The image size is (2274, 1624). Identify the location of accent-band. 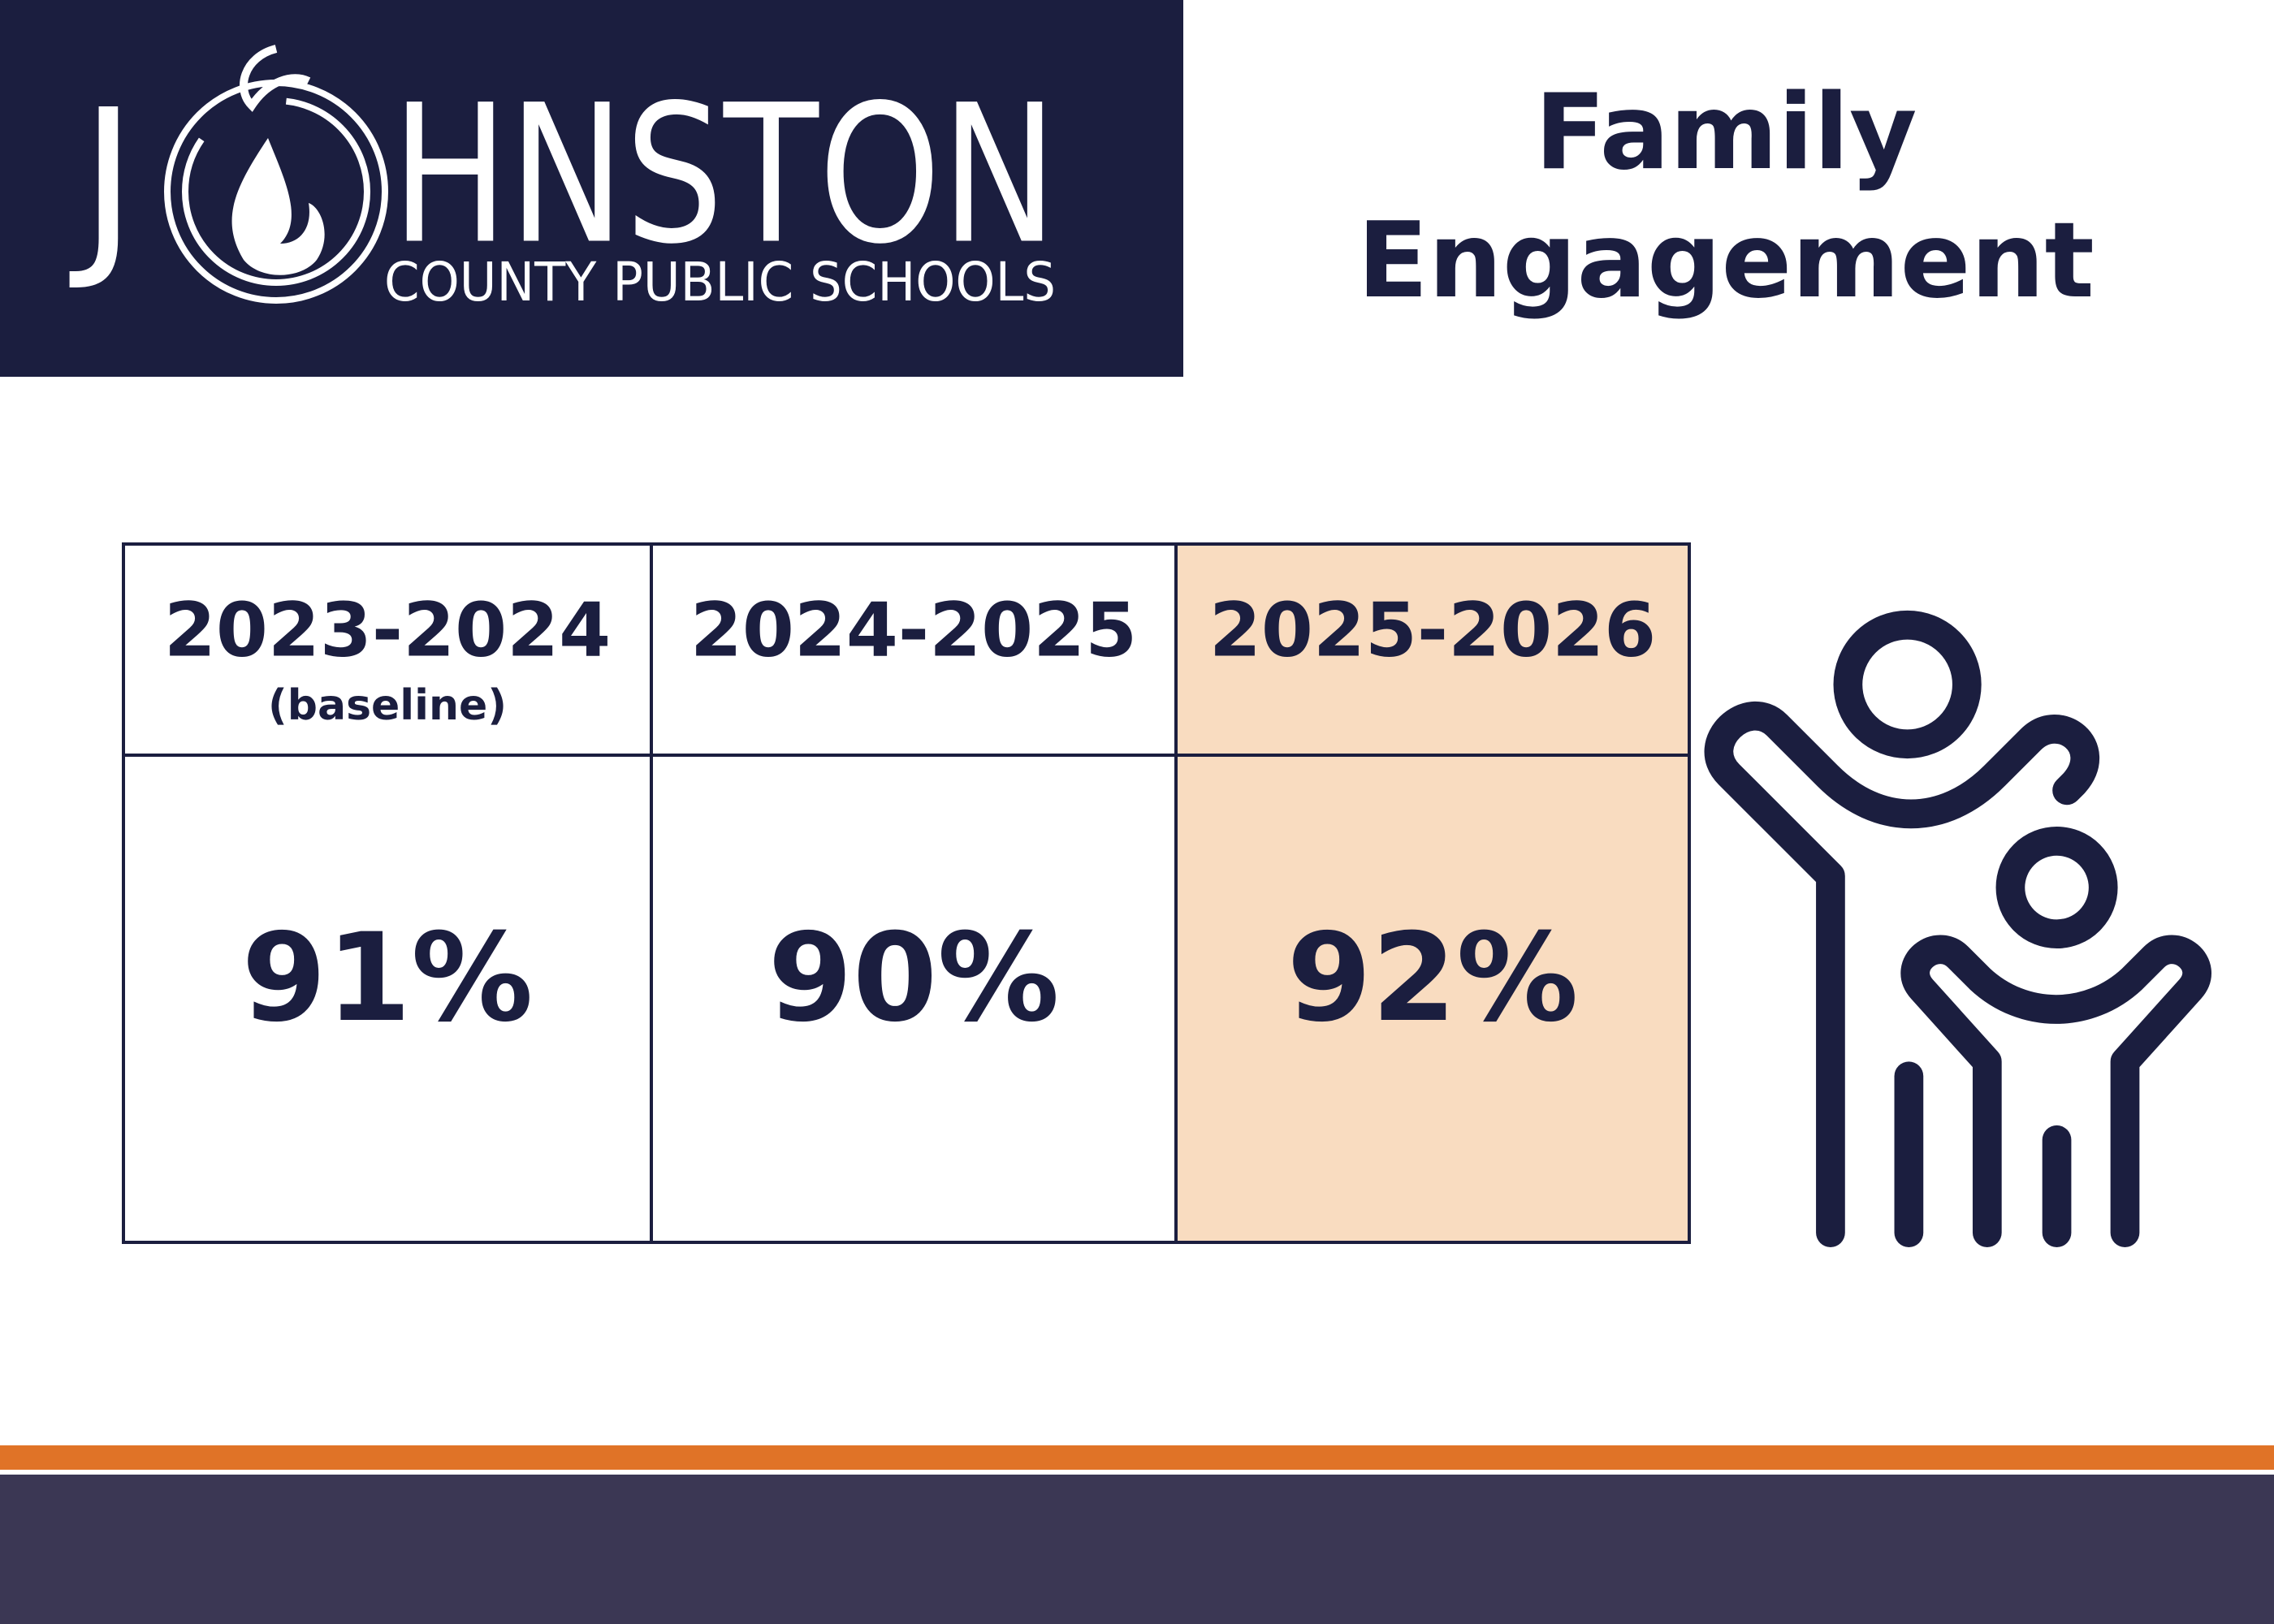
(1137, 1458).